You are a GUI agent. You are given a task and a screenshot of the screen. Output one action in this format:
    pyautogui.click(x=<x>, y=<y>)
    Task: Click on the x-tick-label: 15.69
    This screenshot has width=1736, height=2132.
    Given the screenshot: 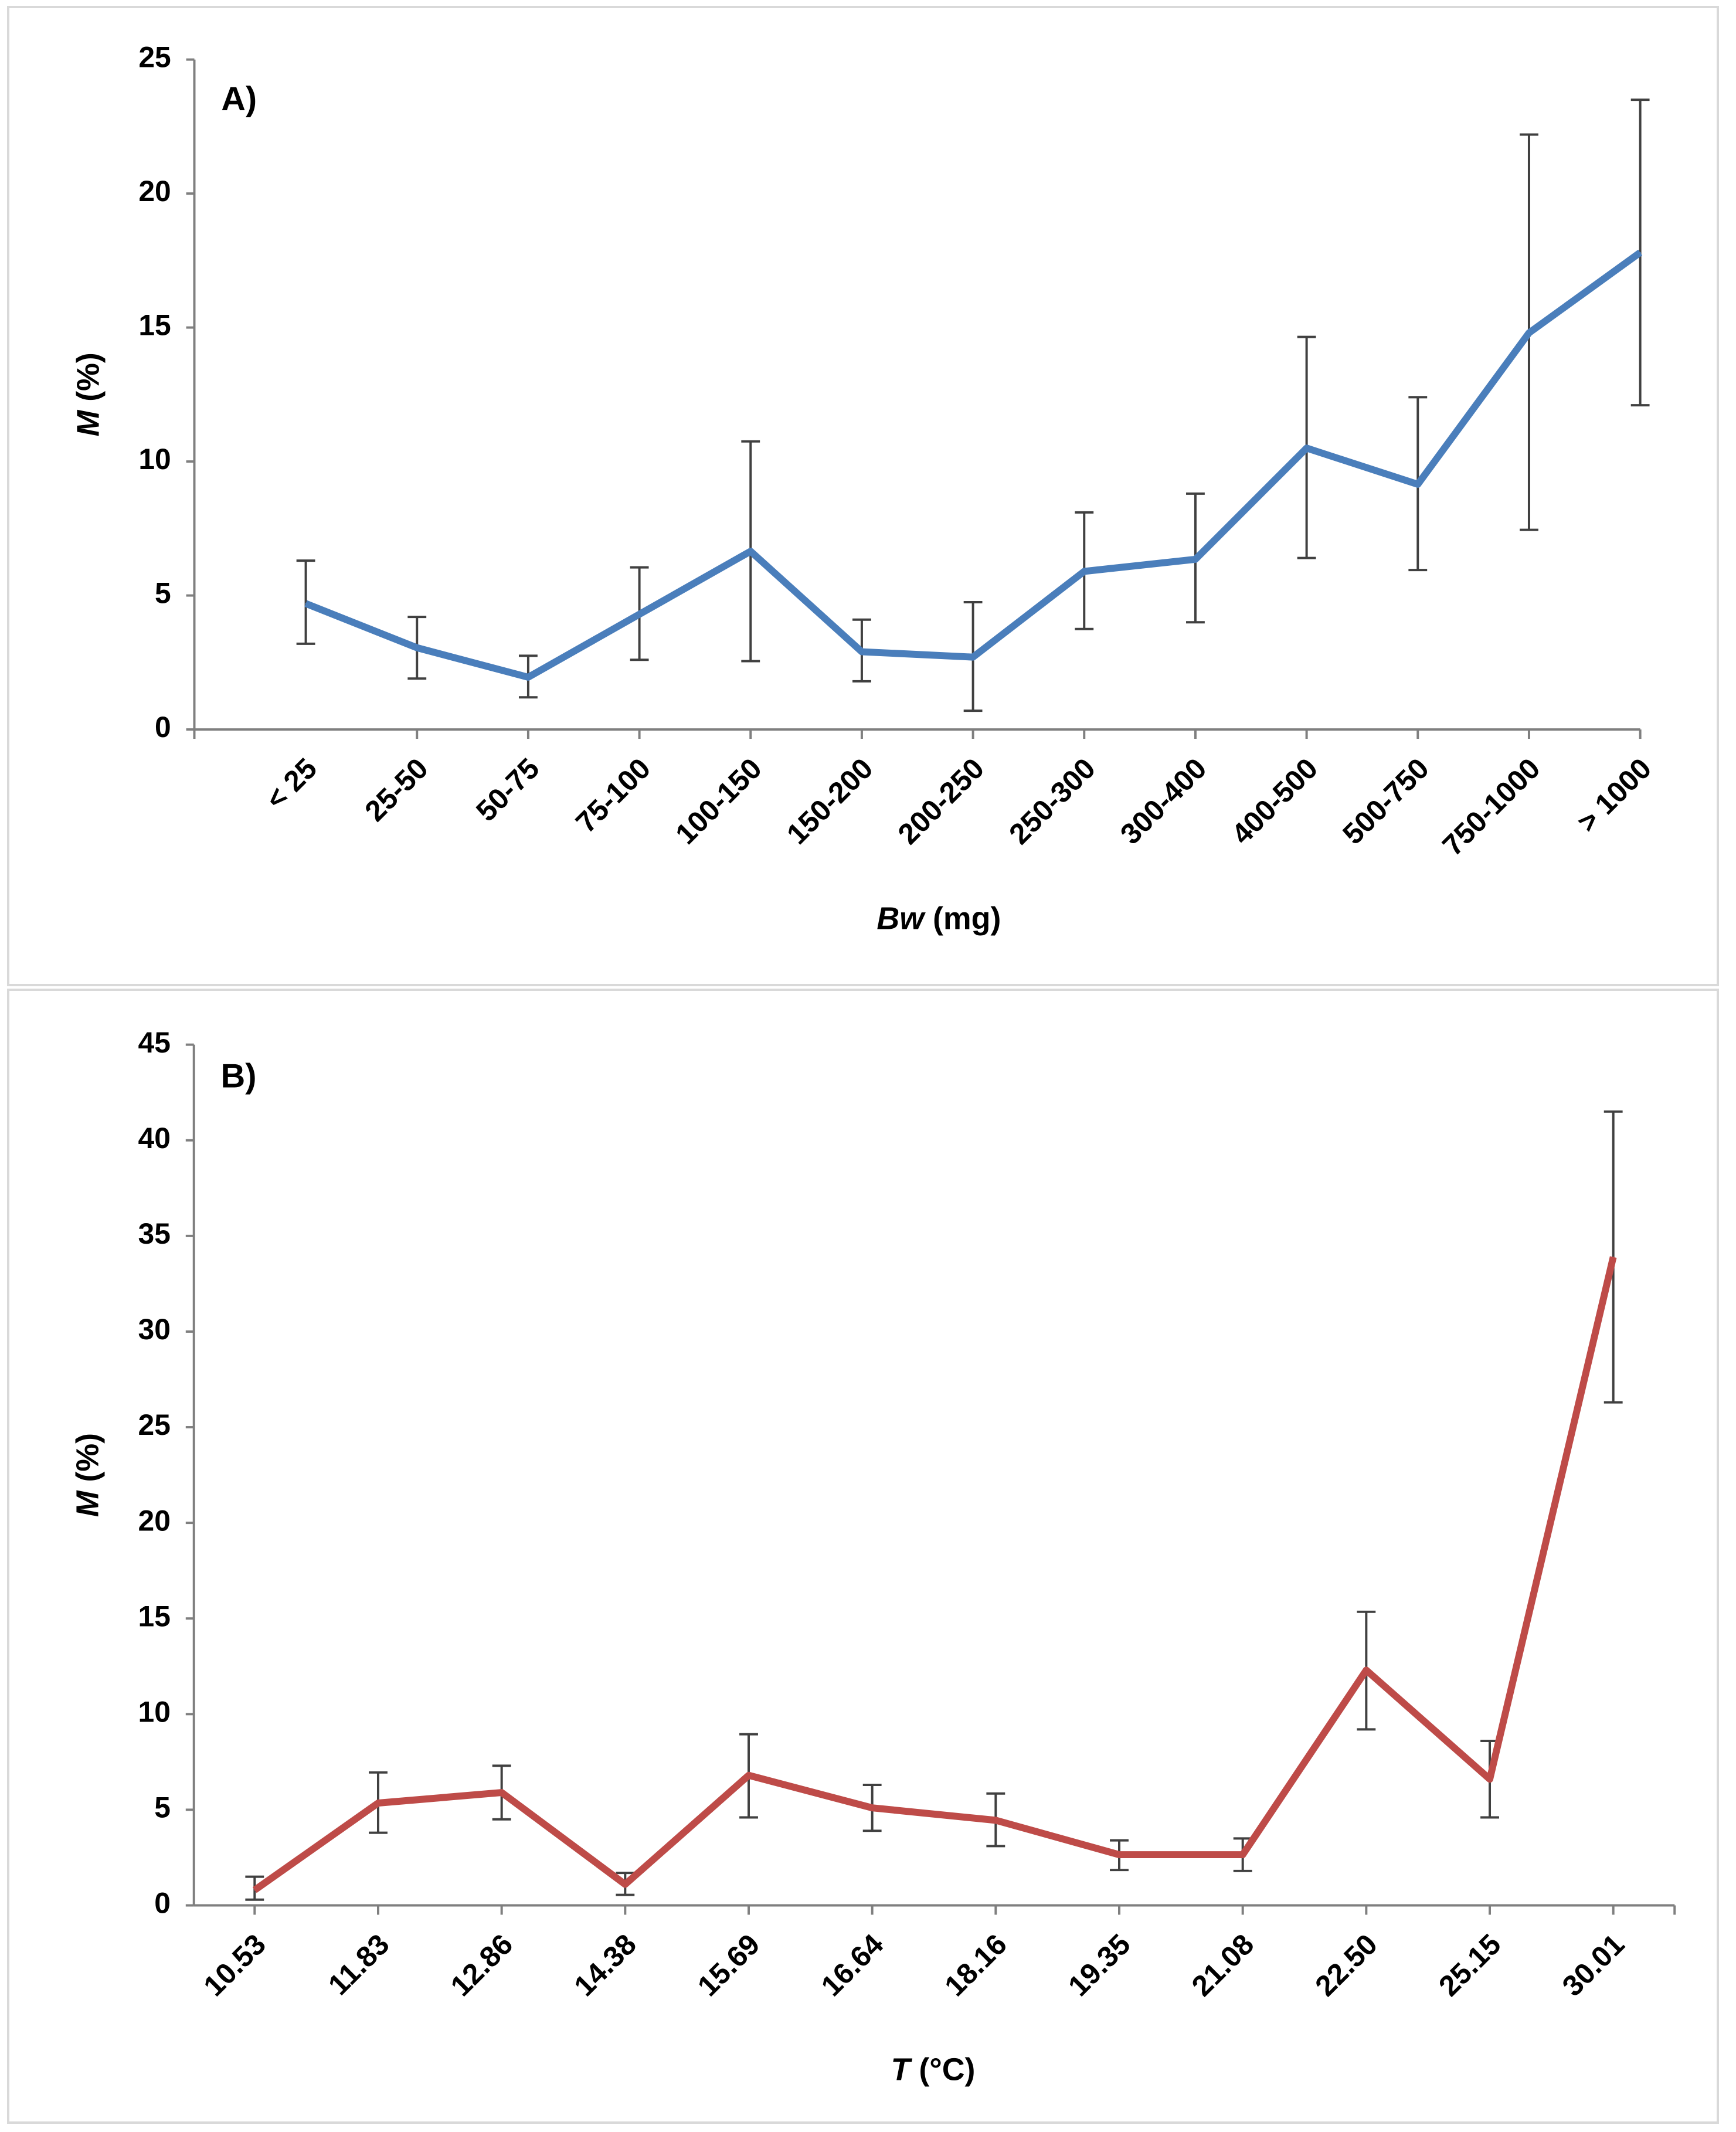 What is the action you would take?
    pyautogui.click(x=728, y=1964)
    